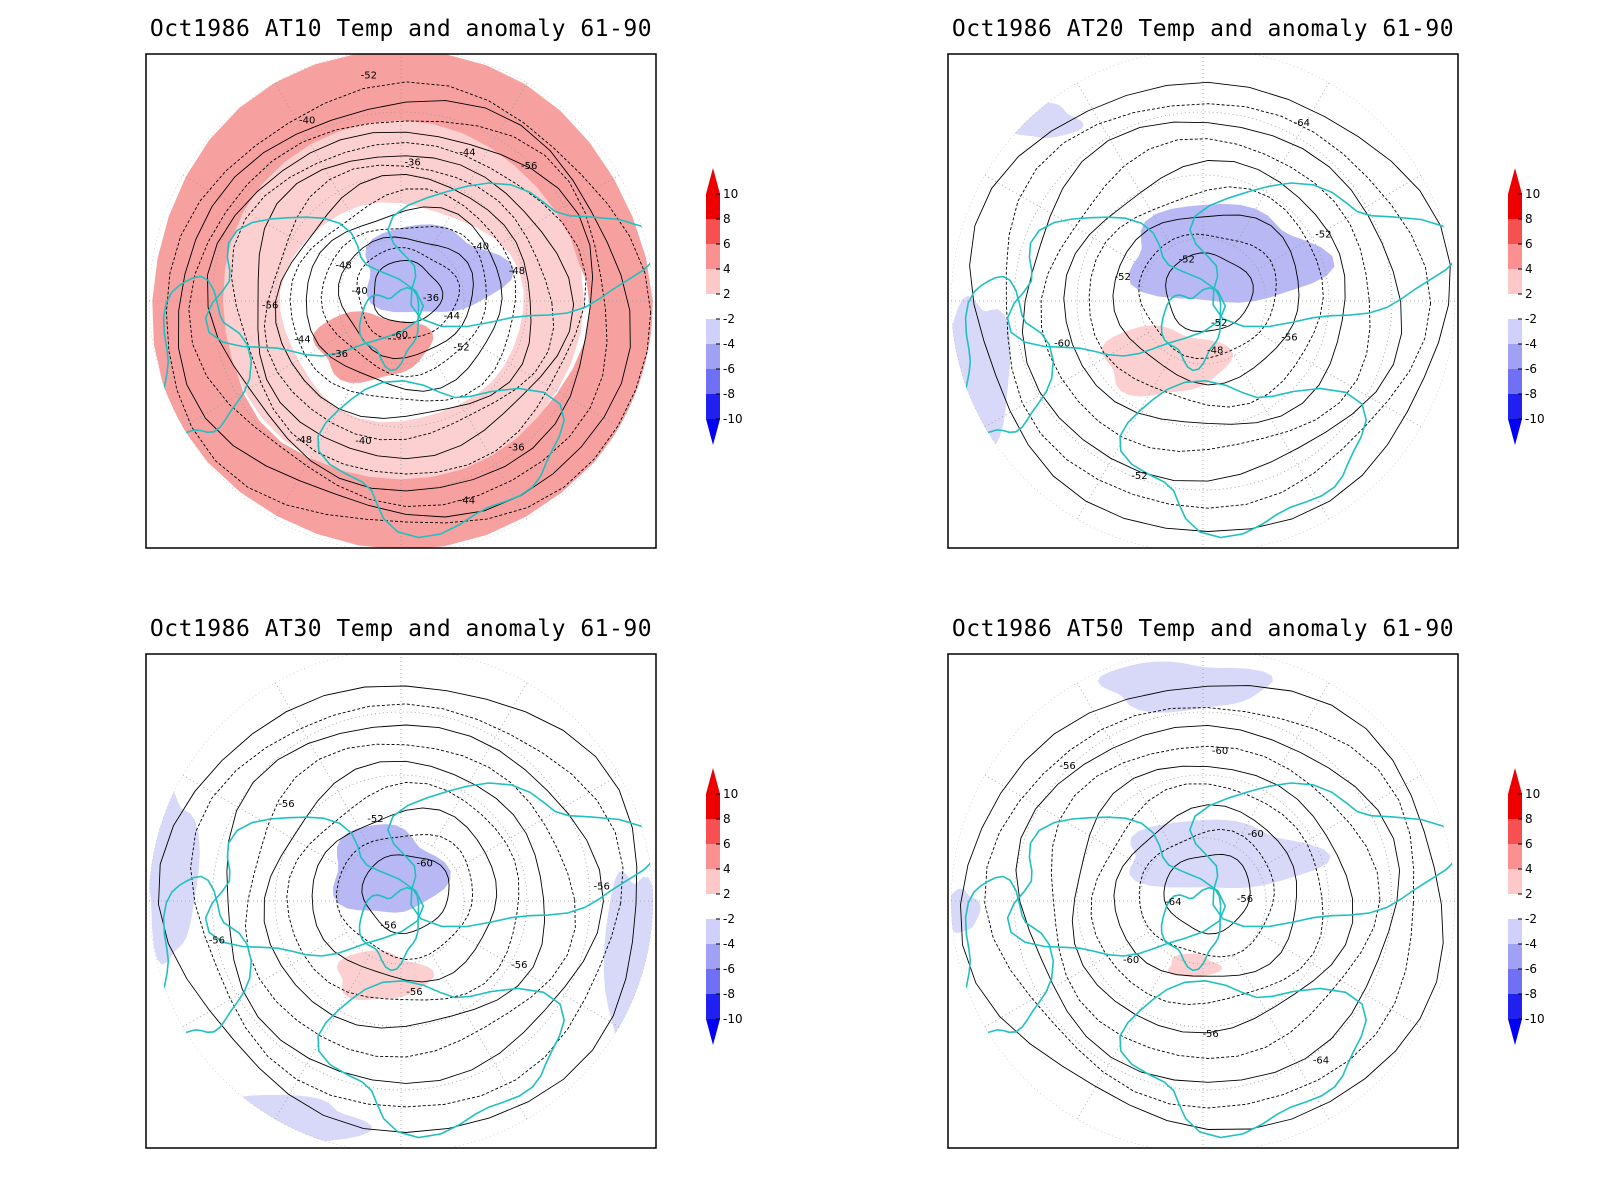 This screenshot has width=1600, height=1200. I want to click on hemisphere-disk, so click(1203, 901).